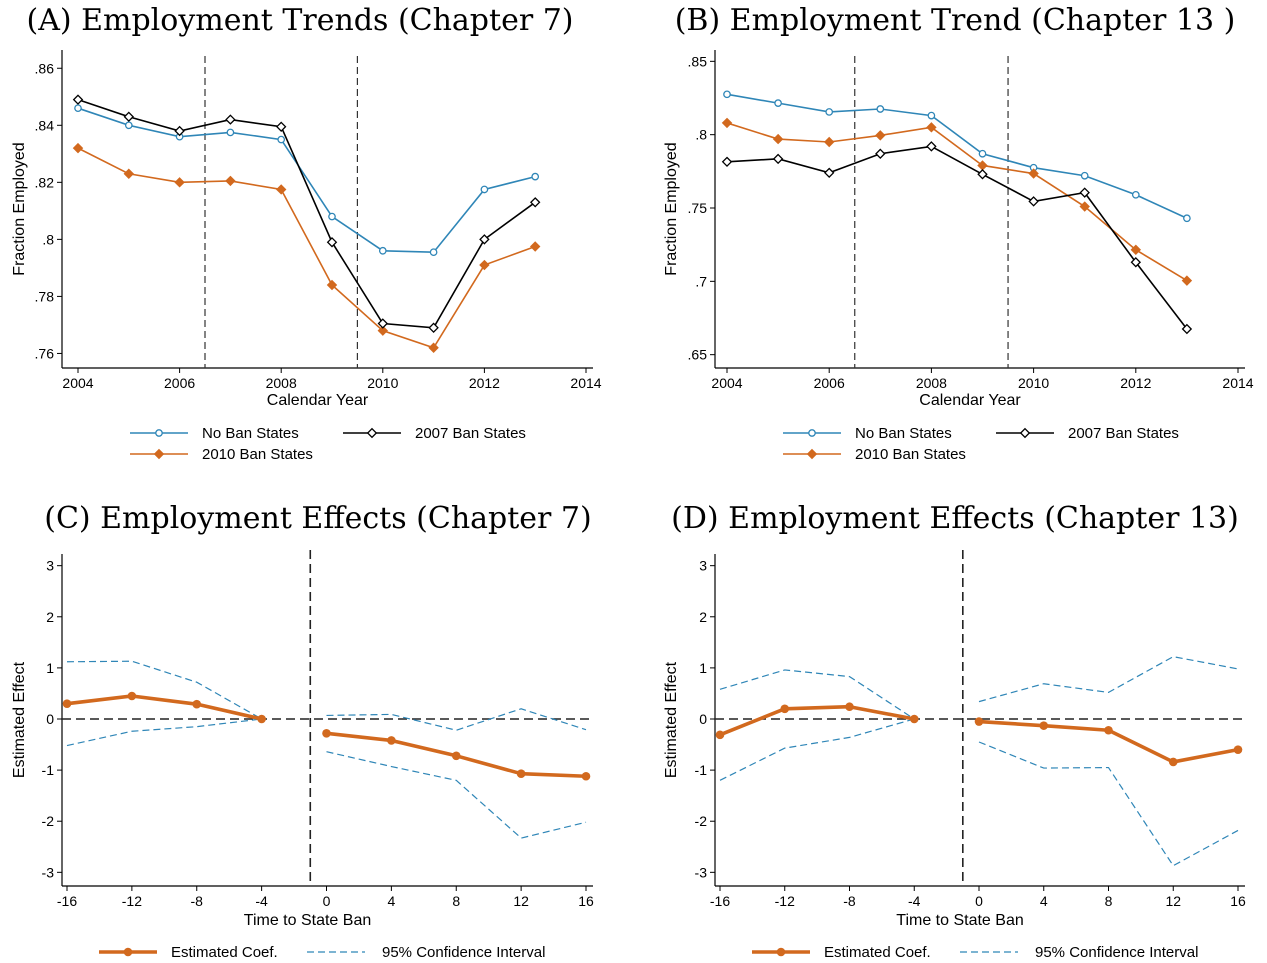 The image size is (1267, 963). I want to click on coef-line-pre, so click(164, 707).